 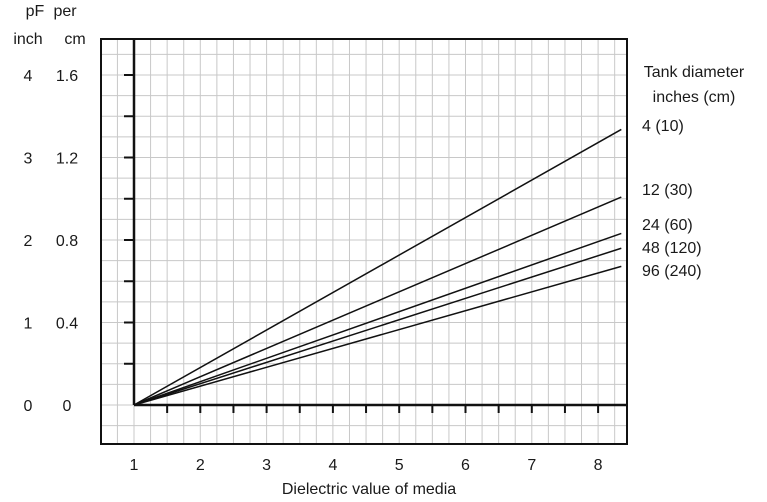 What do you see at coordinates (667, 190) in the screenshot?
I see `series-label: 12 (30)` at bounding box center [667, 190].